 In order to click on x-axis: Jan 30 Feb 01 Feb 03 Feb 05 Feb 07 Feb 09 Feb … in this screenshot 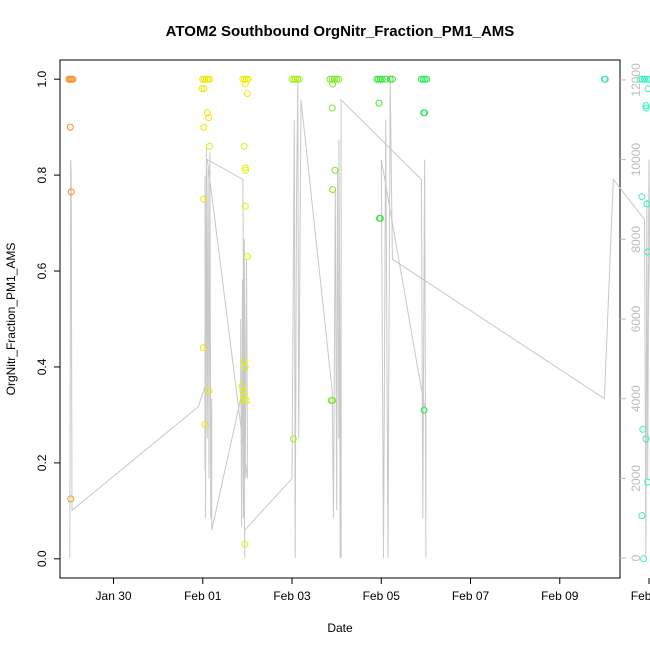, I will do `click(373, 590)`.